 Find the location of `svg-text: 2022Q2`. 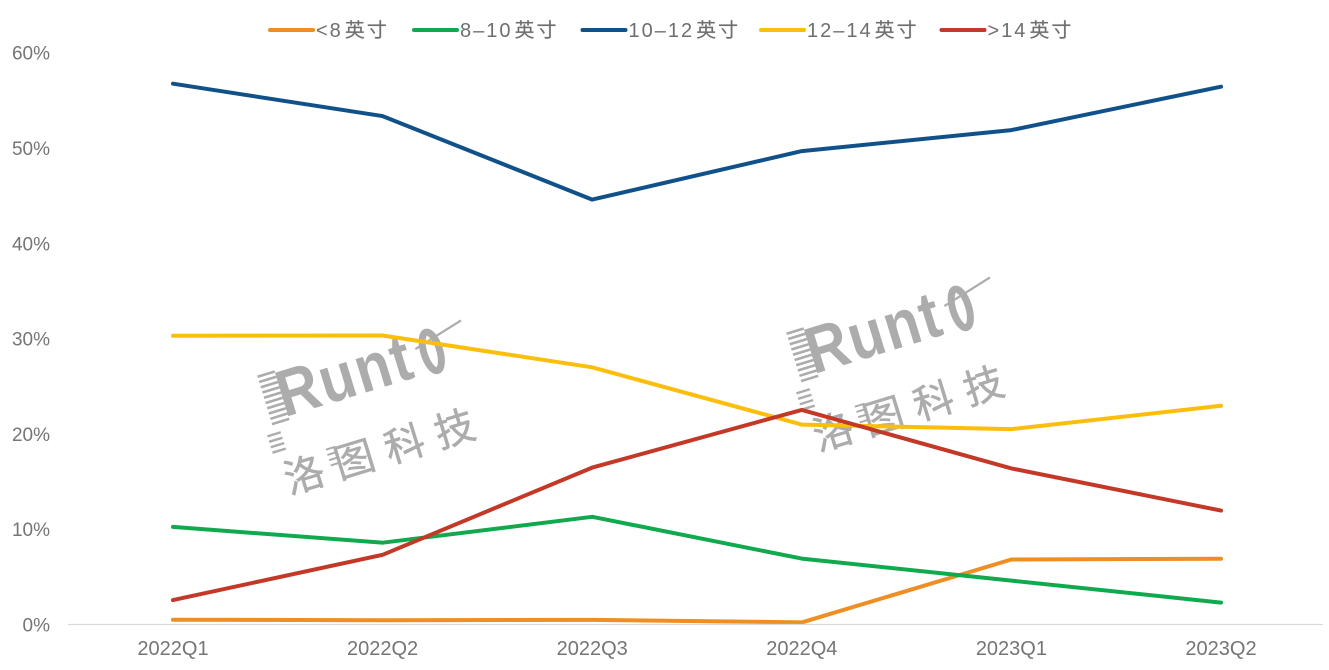

svg-text: 2022Q2 is located at coordinates (382, 649).